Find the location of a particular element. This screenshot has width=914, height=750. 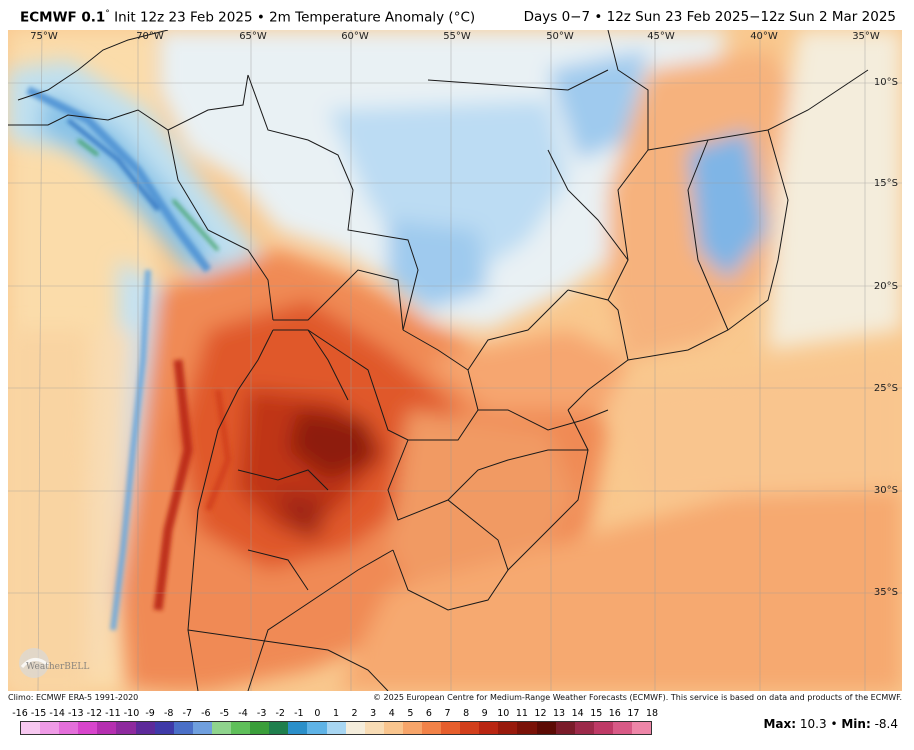

colorbar-tick-label: 13 is located at coordinates (559, 713).